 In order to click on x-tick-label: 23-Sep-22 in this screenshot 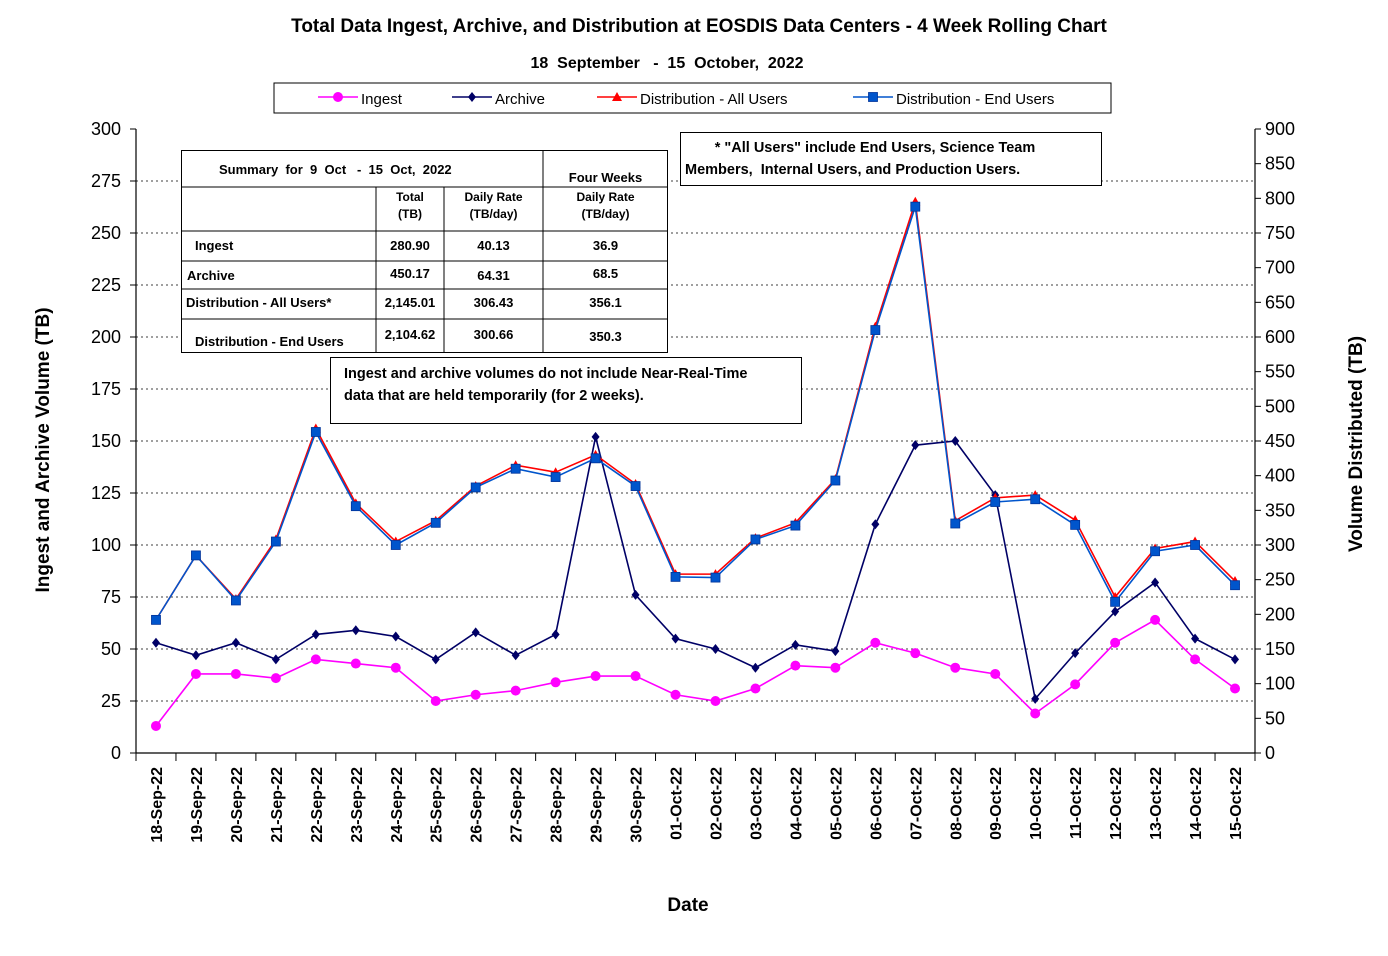, I will do `click(357, 805)`.